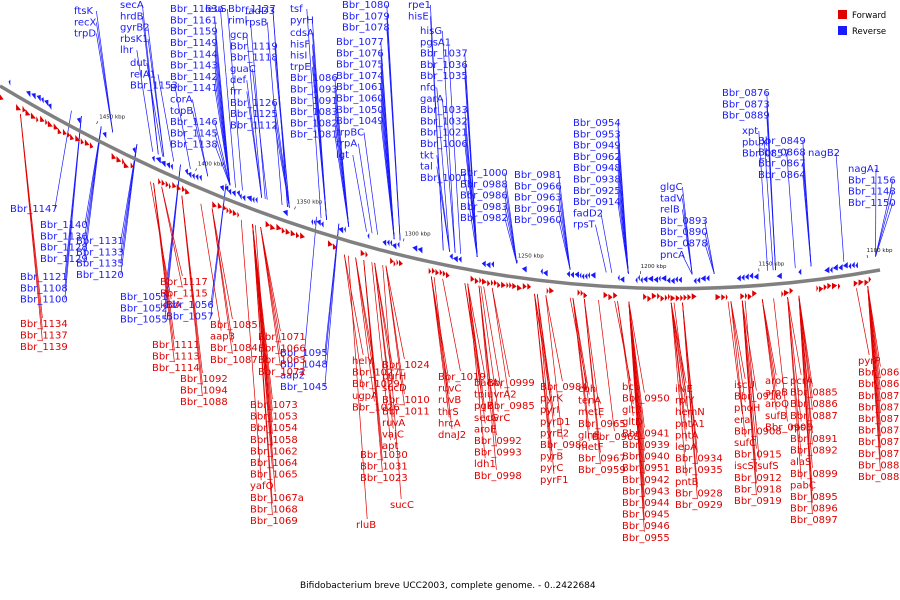 The width and height of the screenshot is (900, 600). I want to click on forward-gene-label: Bbr_0939, so click(646, 445).